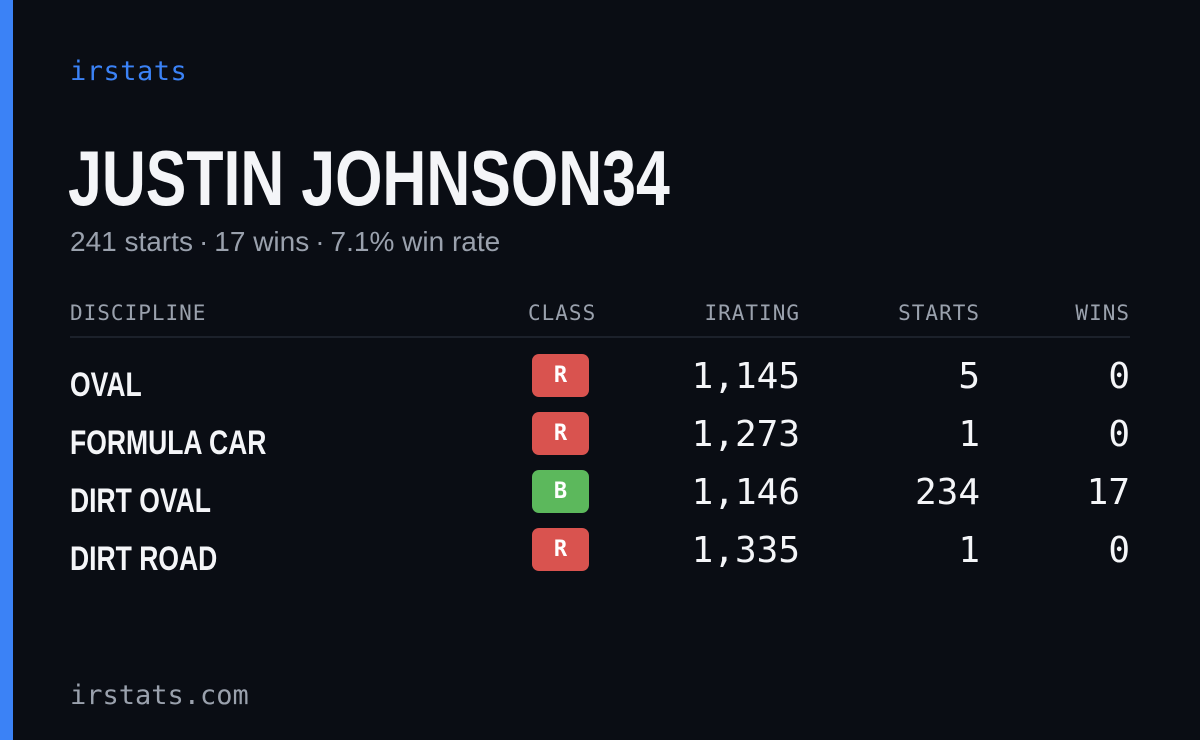  I want to click on header-discipline: DISCIPLINE, so click(138, 313).